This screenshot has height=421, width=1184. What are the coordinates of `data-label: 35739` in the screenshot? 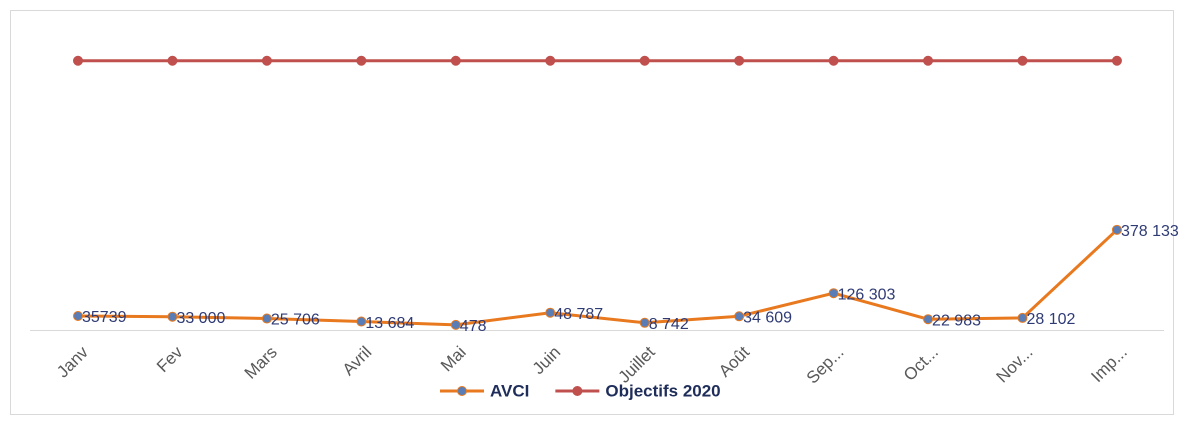 It's located at (104, 317).